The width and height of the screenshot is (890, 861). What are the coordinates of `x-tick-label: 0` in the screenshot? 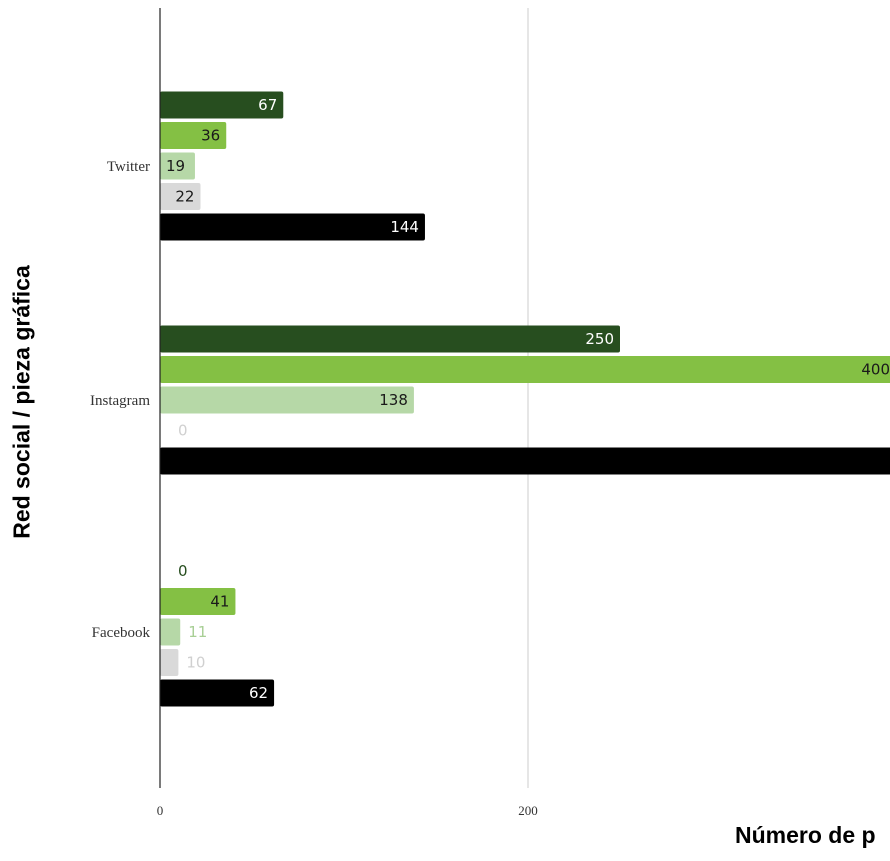 It's located at (160, 810).